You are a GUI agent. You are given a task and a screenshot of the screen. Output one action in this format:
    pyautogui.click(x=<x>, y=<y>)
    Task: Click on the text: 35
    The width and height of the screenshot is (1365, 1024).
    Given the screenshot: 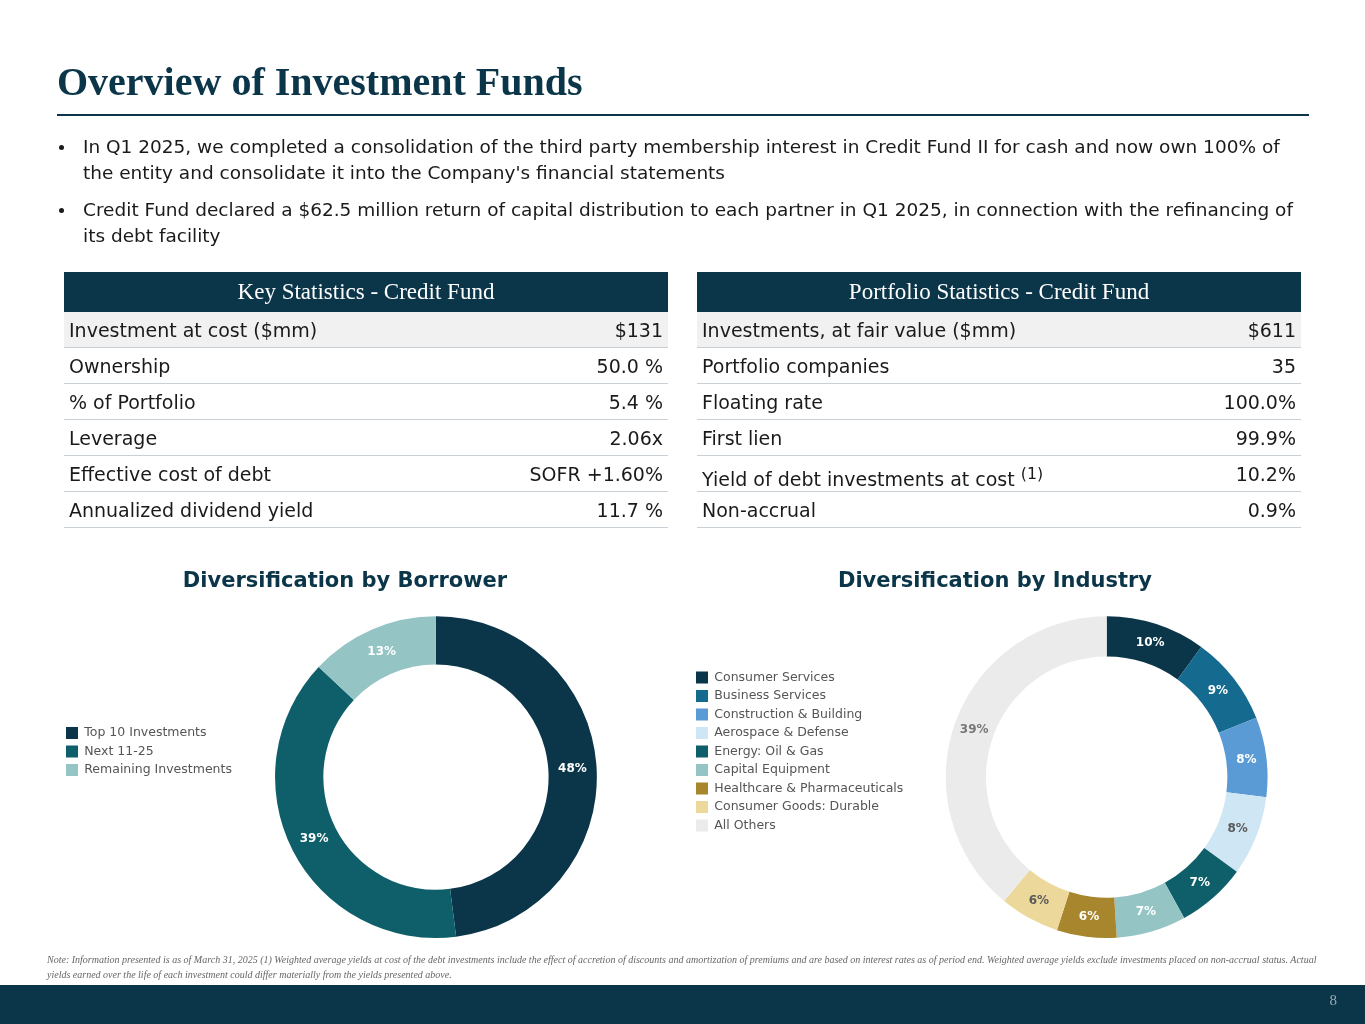 What is the action you would take?
    pyautogui.click(x=1283, y=366)
    